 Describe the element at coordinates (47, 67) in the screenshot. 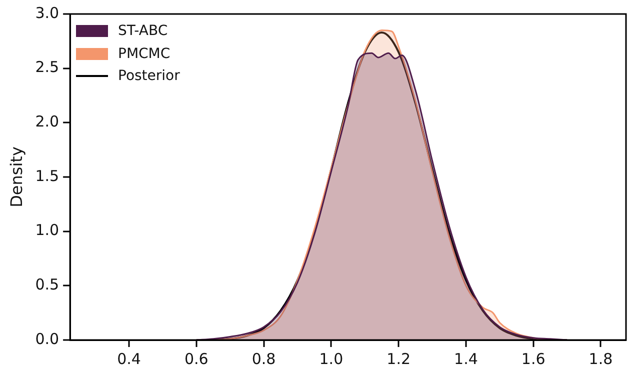

I see `y-tick-label: 2.5` at that location.